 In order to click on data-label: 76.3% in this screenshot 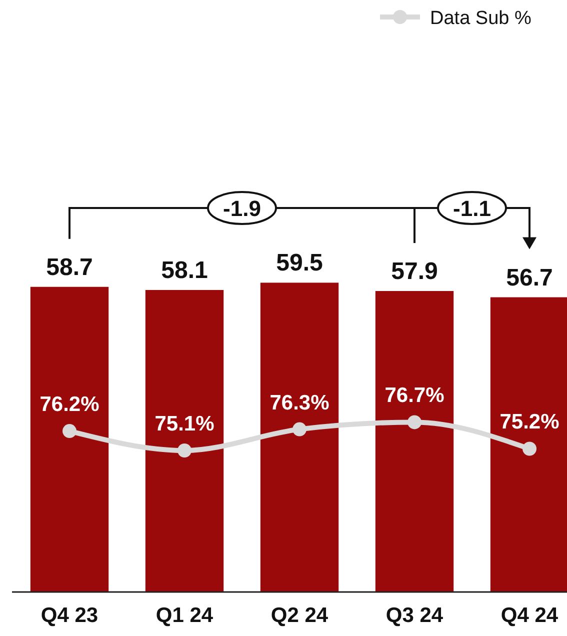, I will do `click(300, 402)`.